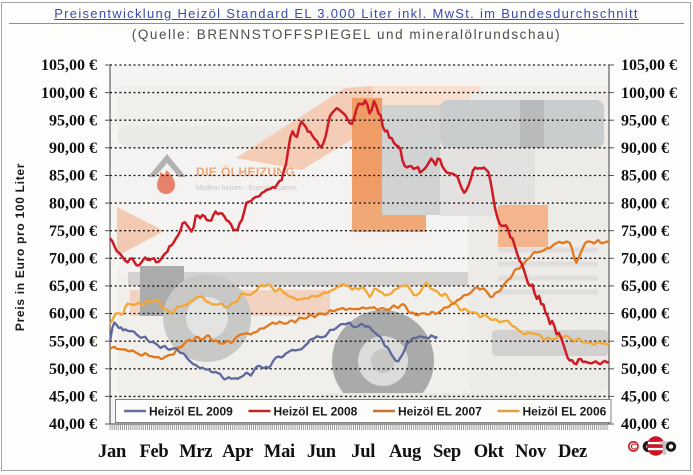 This screenshot has width=693, height=475. Describe the element at coordinates (489, 452) in the screenshot. I see `svg-text: Okt` at that location.